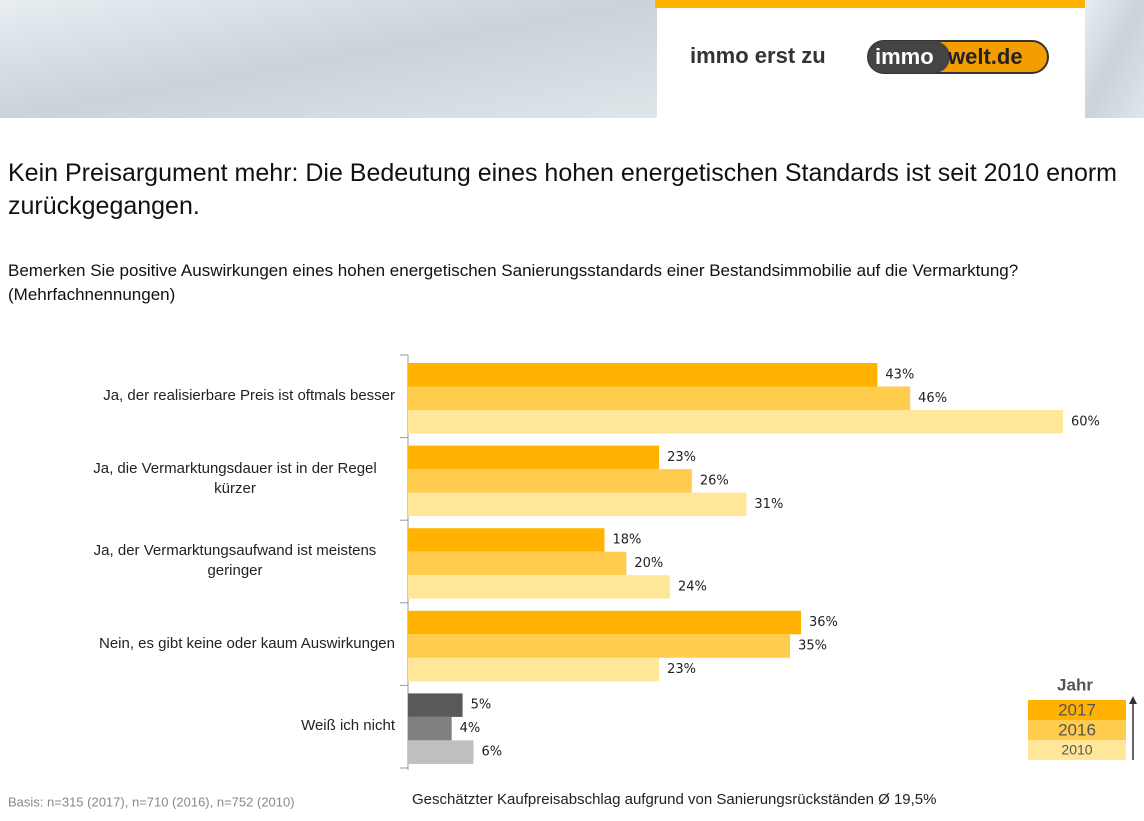  Describe the element at coordinates (648, 563) in the screenshot. I see `value-label: 20%` at that location.